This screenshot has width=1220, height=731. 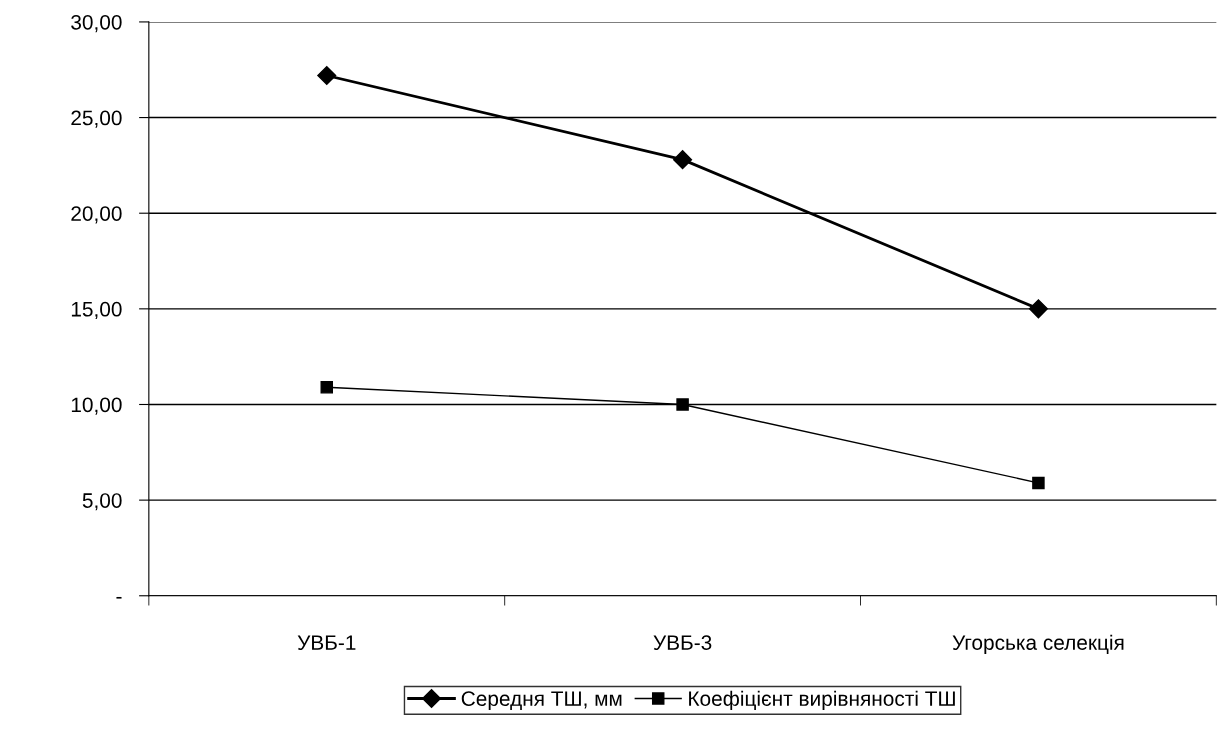 I want to click on x-tick-label: УВБ-3, so click(x=682, y=642).